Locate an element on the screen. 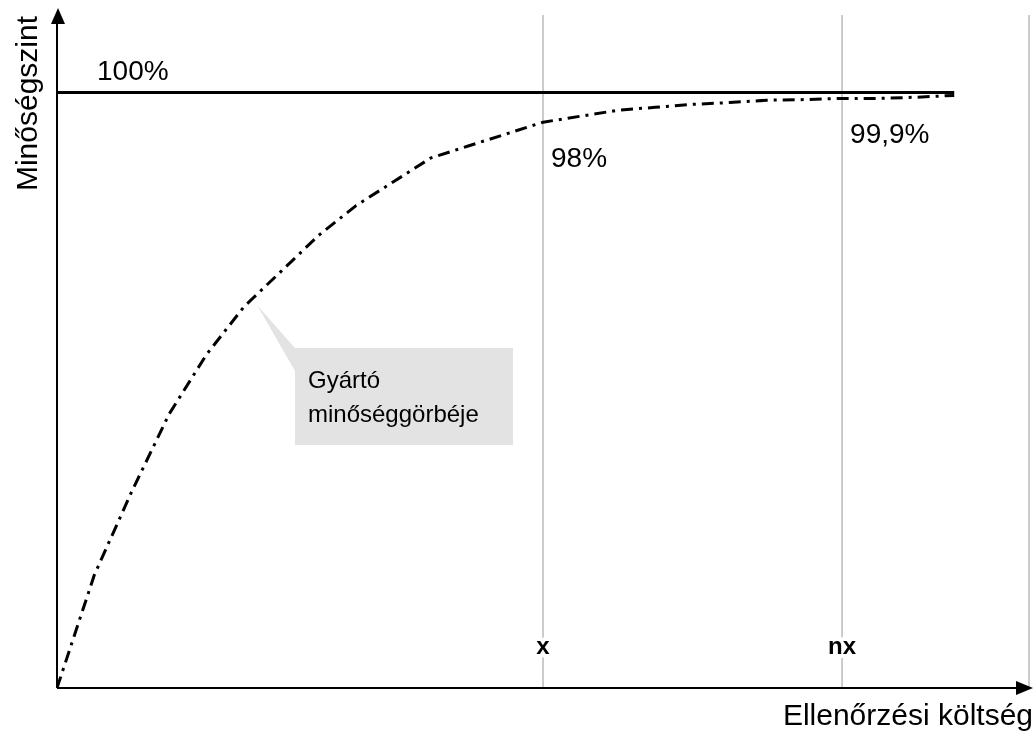 Image resolution: width=1033 pixels, height=740 pixels. x-tick-label: x is located at coordinates (543, 645).